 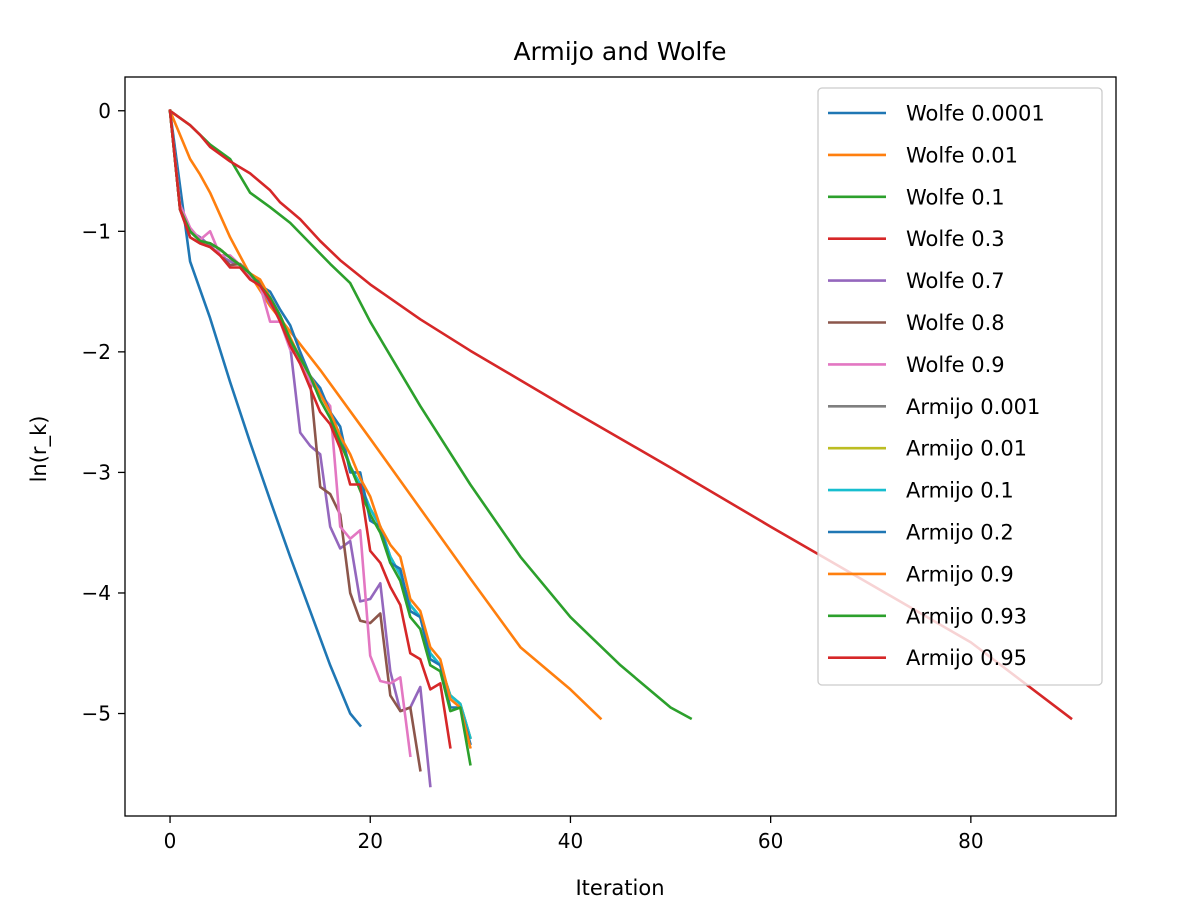 What do you see at coordinates (955, 197) in the screenshot?
I see `legend-label: Wolfe 0.1` at bounding box center [955, 197].